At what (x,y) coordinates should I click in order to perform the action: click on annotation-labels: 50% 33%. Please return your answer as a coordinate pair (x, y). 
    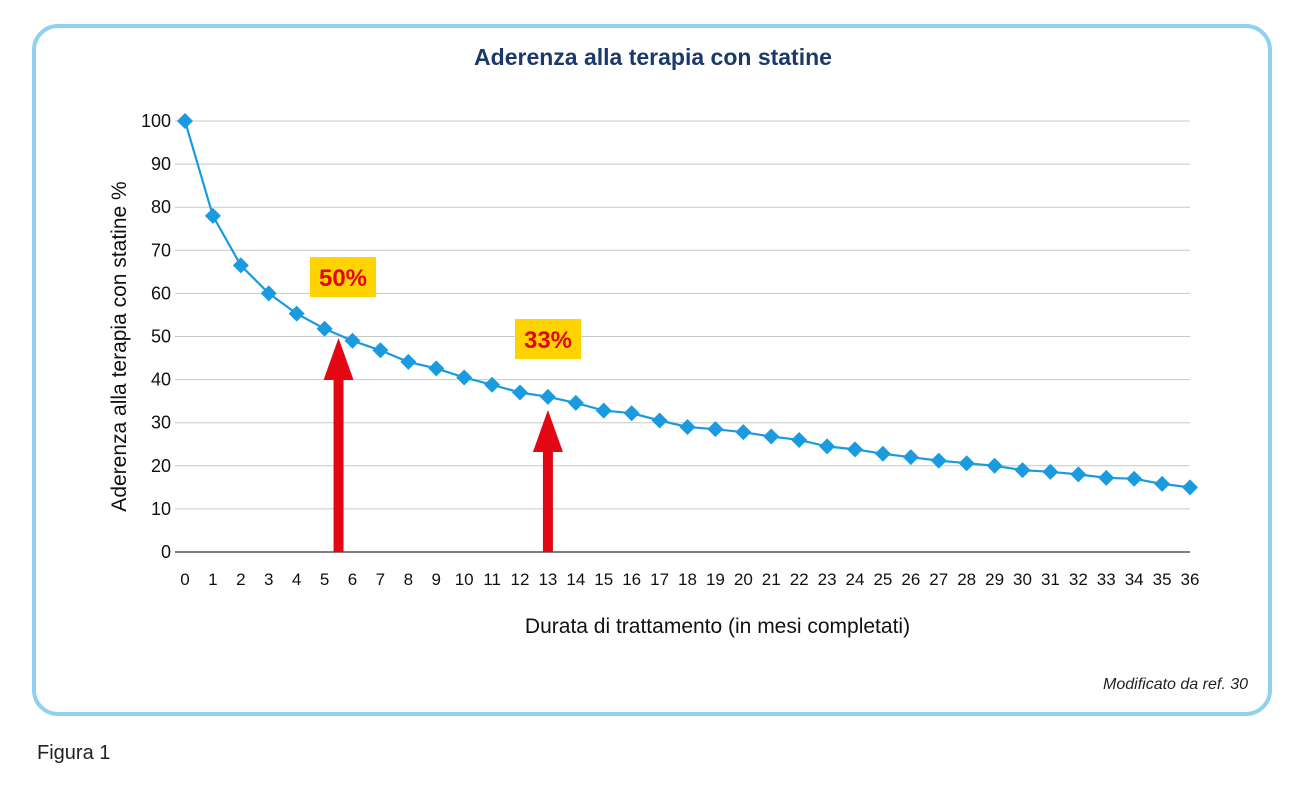
    Looking at the image, I should click on (445, 308).